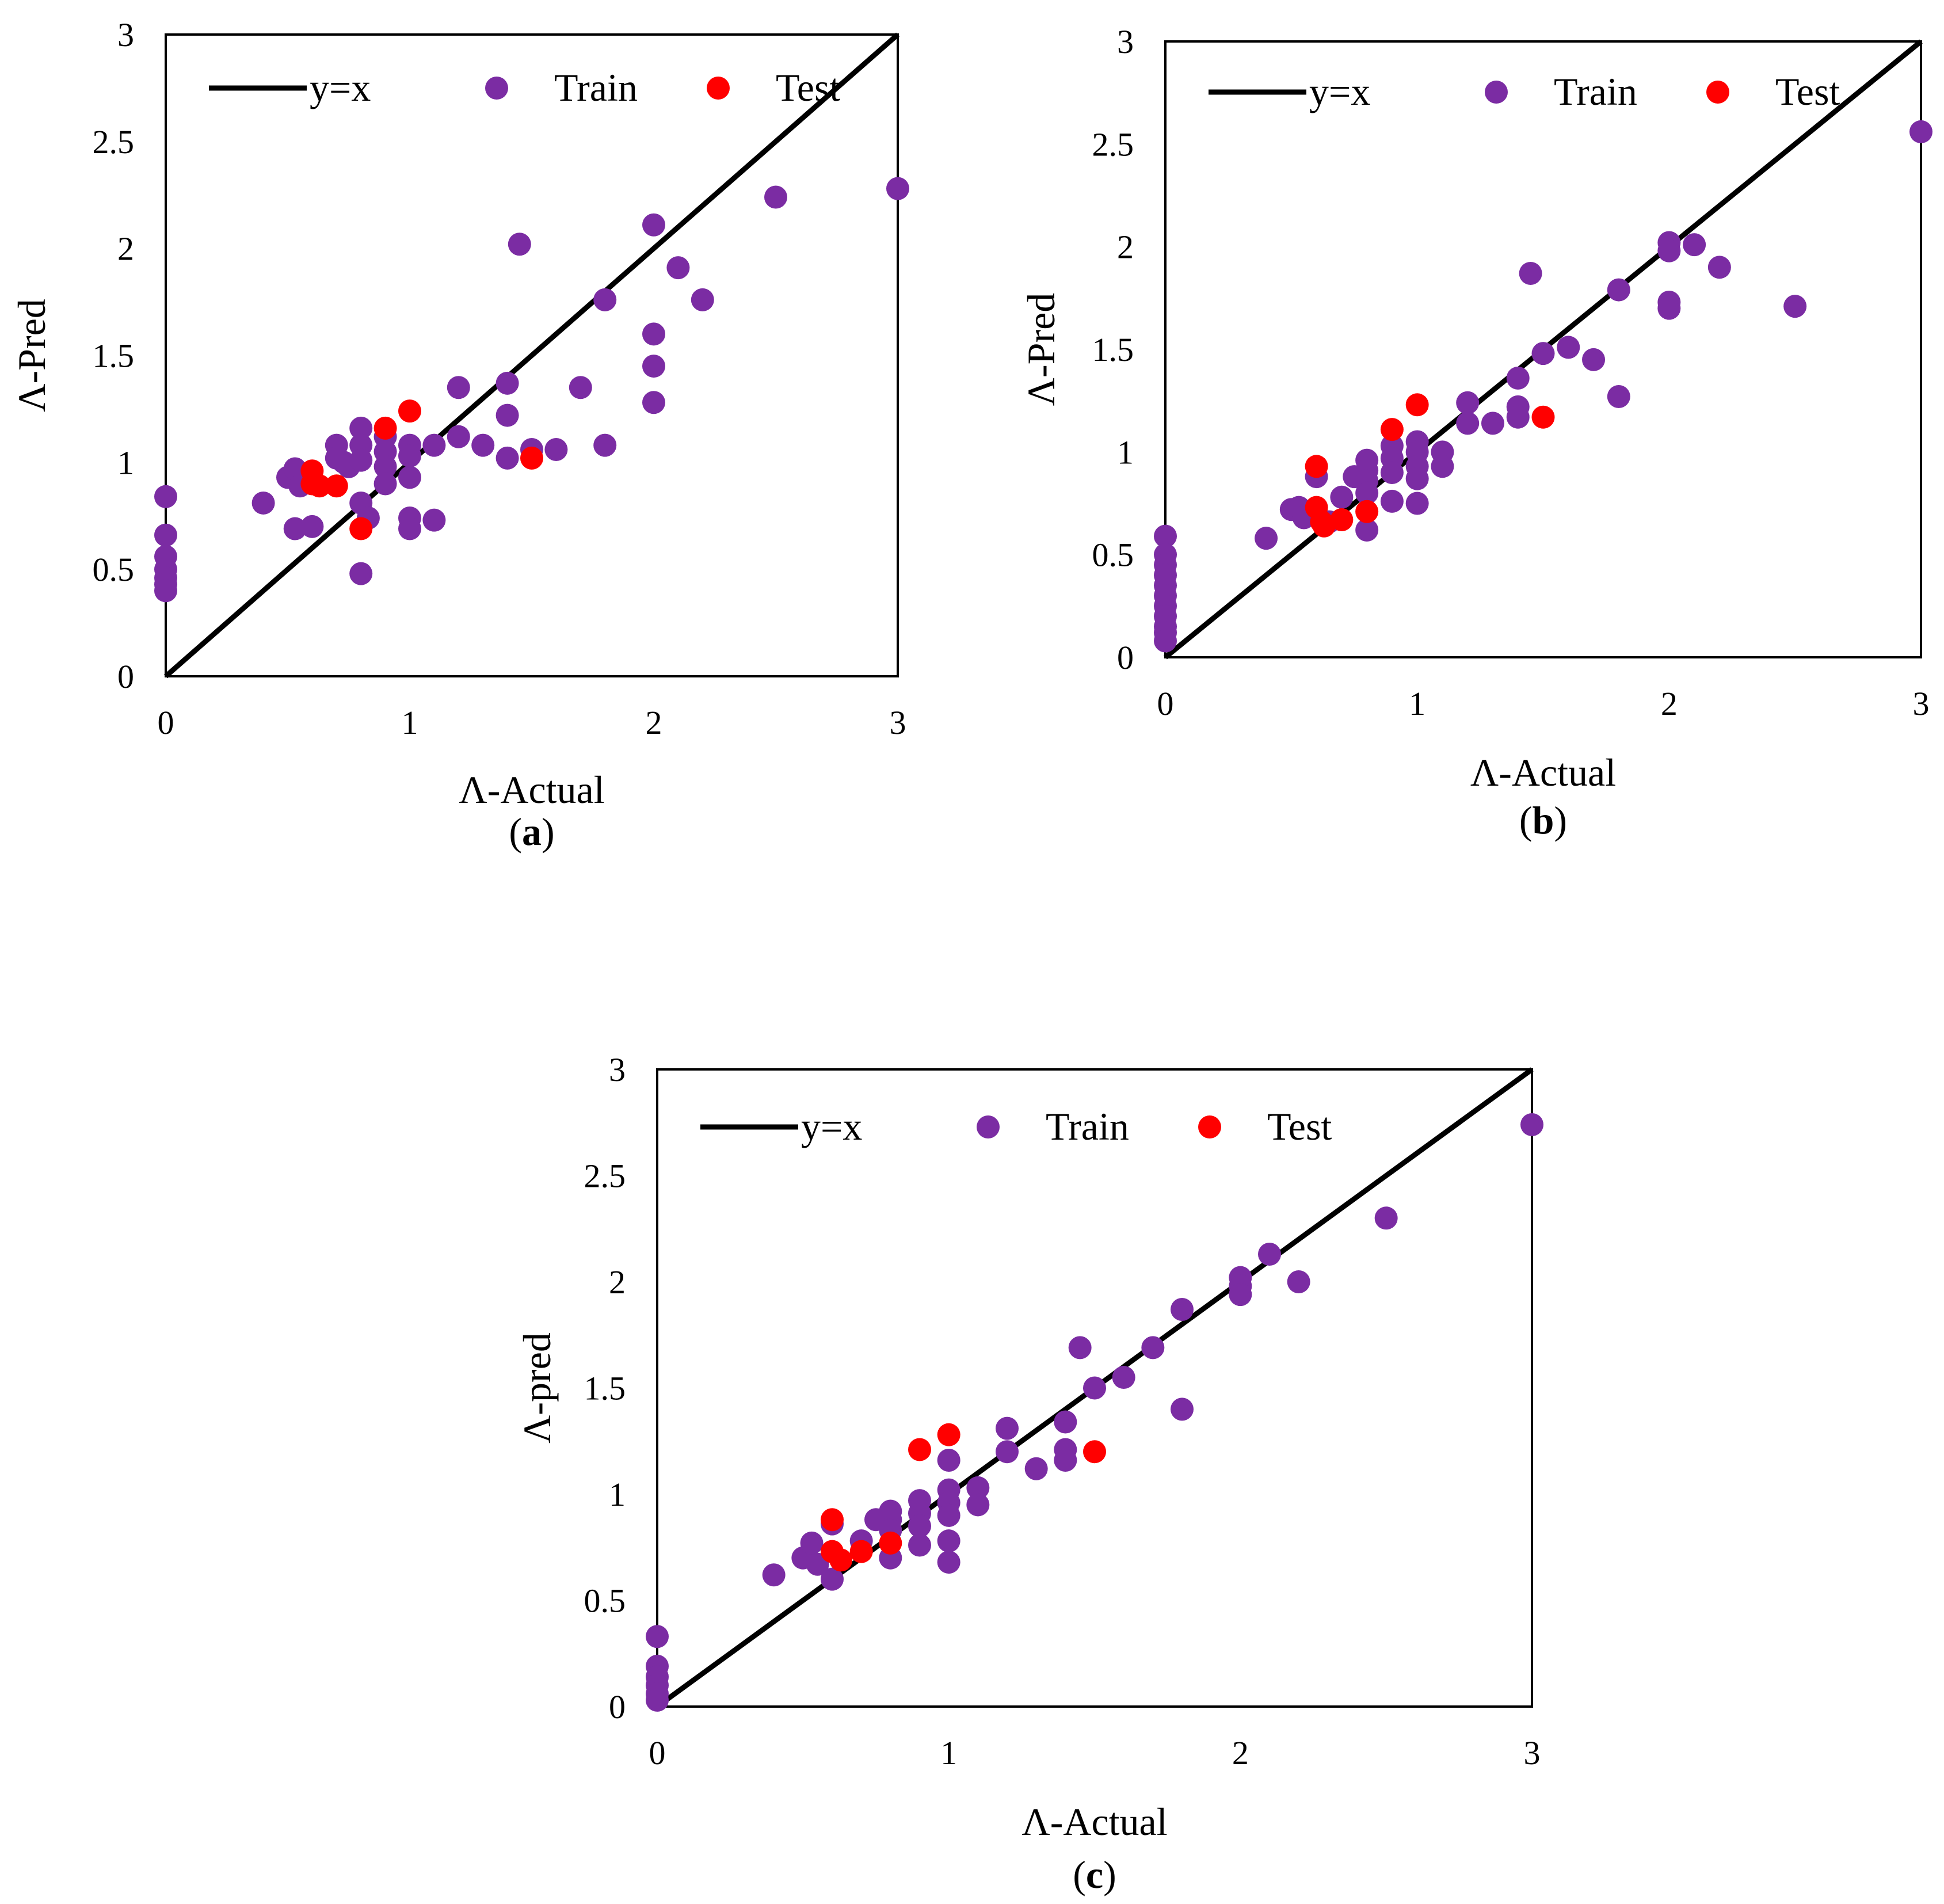  Describe the element at coordinates (948, 1753) in the screenshot. I see `x-tick-label: 1` at that location.